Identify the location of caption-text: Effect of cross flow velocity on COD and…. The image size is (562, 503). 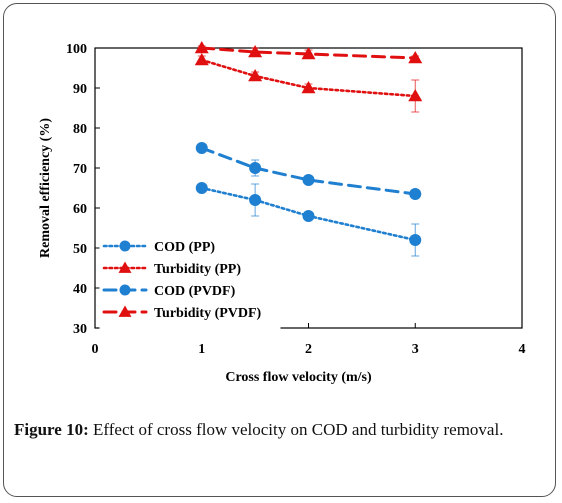
(296, 429).